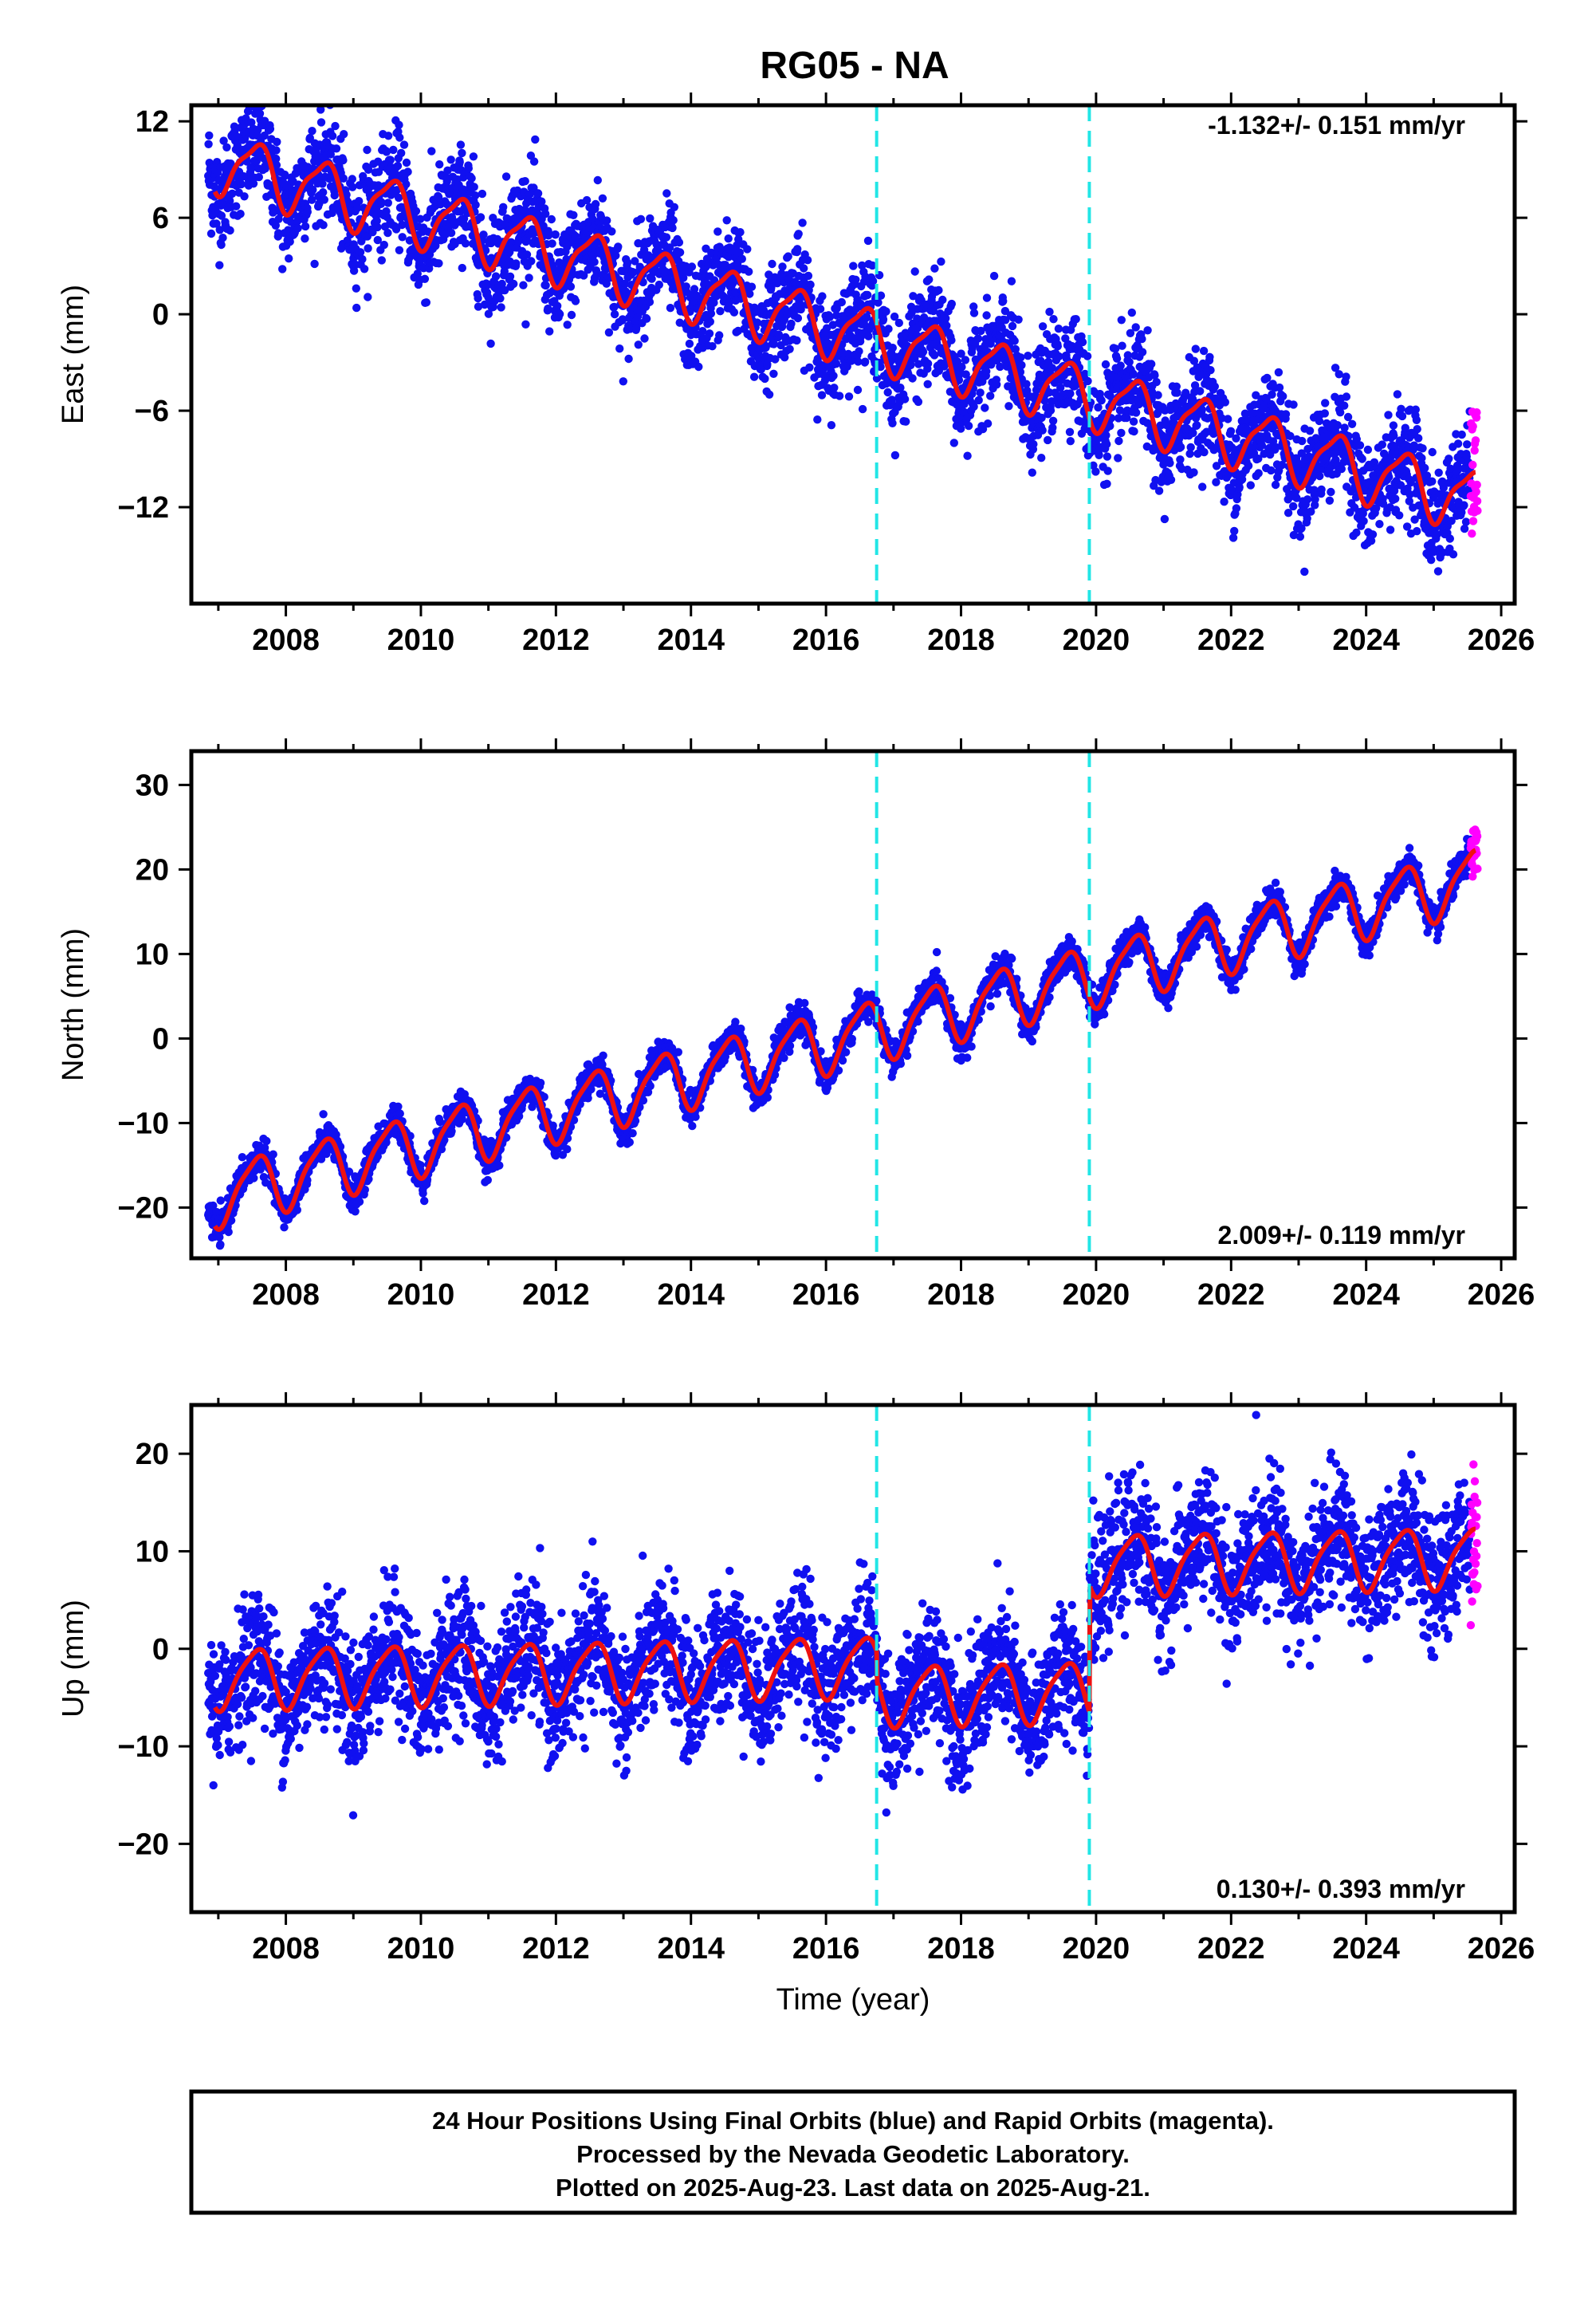 This screenshot has width=1596, height=2314. I want to click on y-tick-label: −12, so click(143, 508).